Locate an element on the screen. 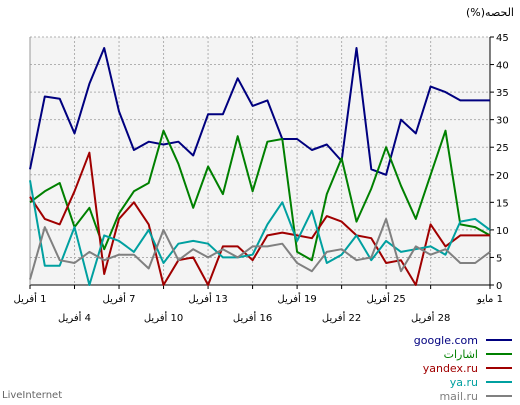 The width and height of the screenshot is (520, 405). legend-entry: google.com is located at coordinates (463, 340).